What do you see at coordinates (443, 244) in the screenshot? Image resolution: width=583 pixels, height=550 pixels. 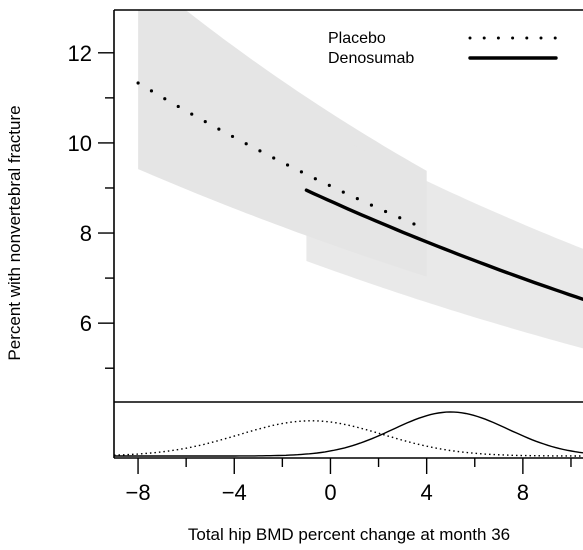 I see `denosumab-line` at bounding box center [443, 244].